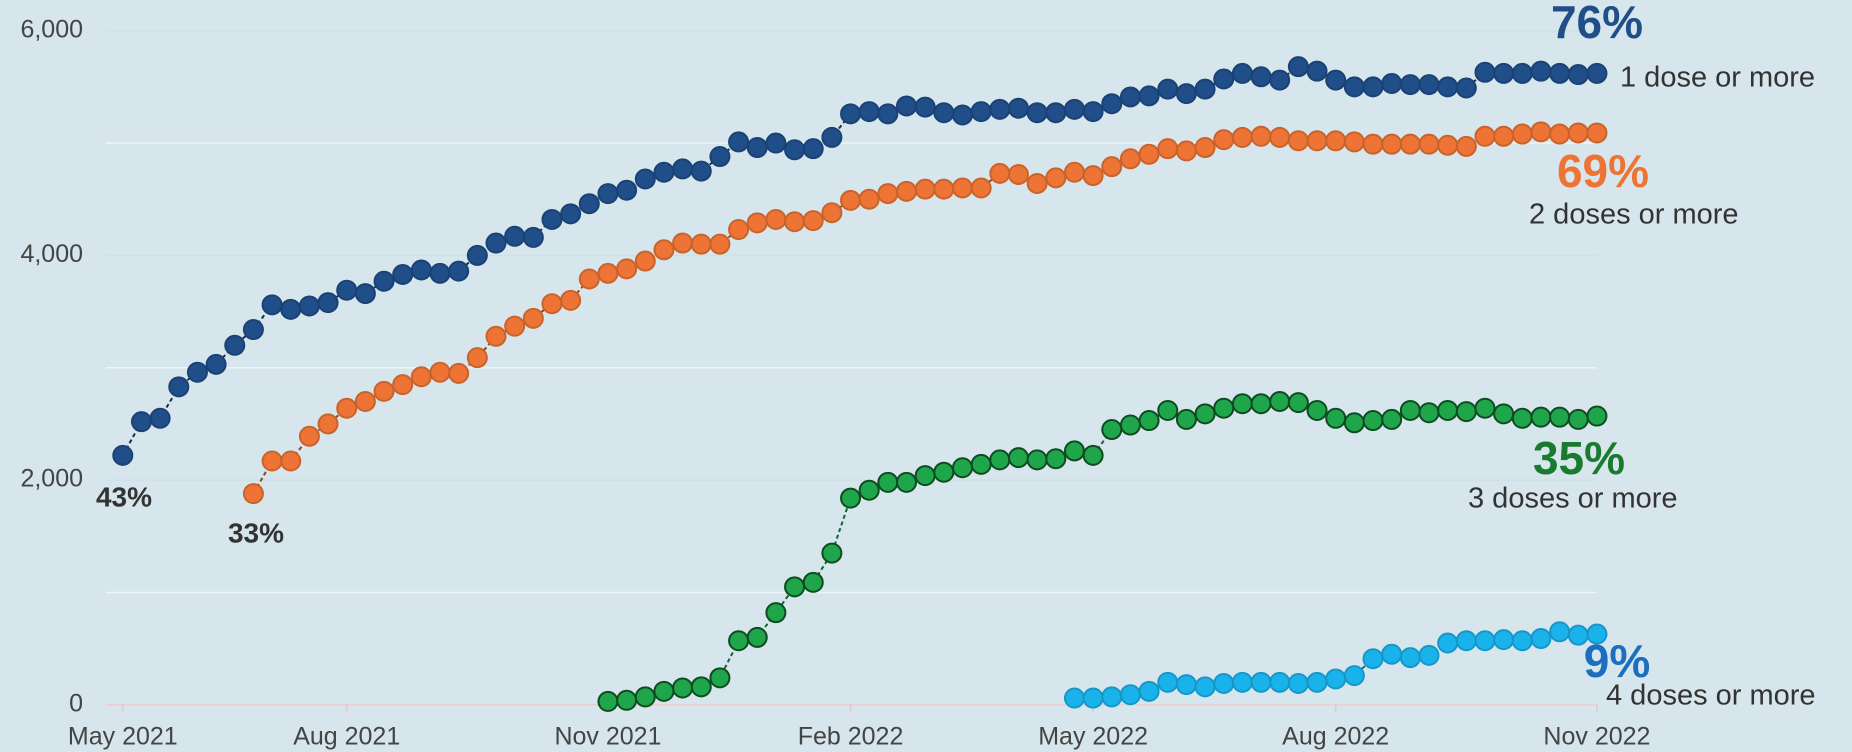  What do you see at coordinates (1579, 458) in the screenshot?
I see `end-label: 35%` at bounding box center [1579, 458].